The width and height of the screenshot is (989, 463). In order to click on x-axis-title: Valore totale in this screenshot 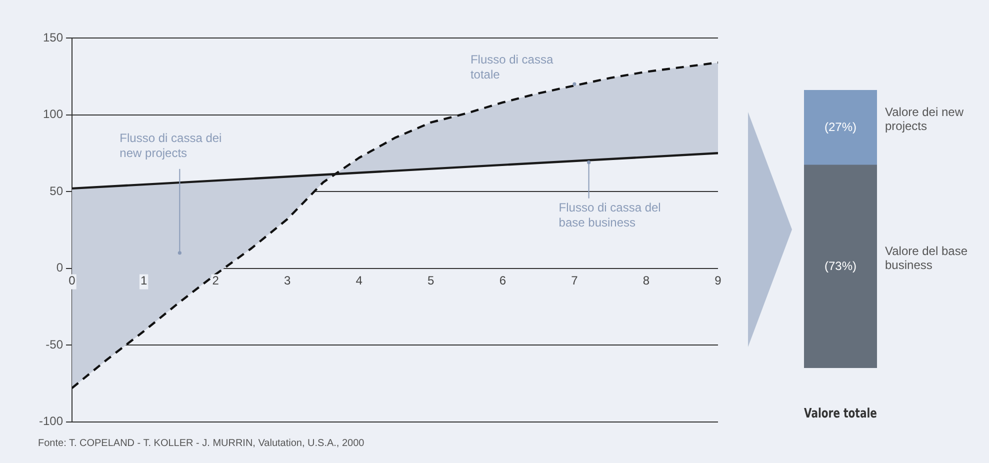, I will do `click(841, 413)`.